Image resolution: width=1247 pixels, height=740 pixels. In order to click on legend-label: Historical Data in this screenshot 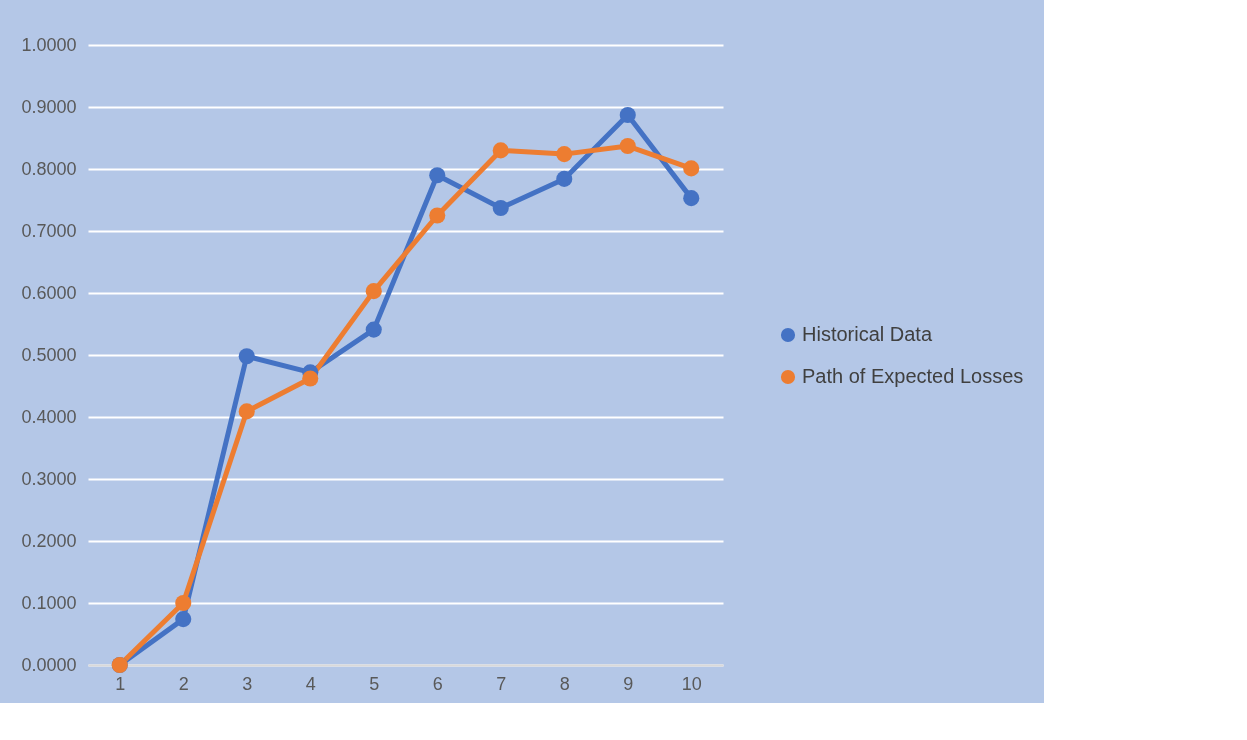, I will do `click(867, 334)`.